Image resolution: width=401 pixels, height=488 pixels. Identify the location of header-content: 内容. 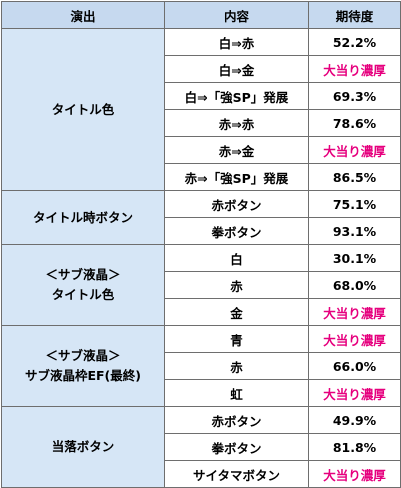
(236, 15).